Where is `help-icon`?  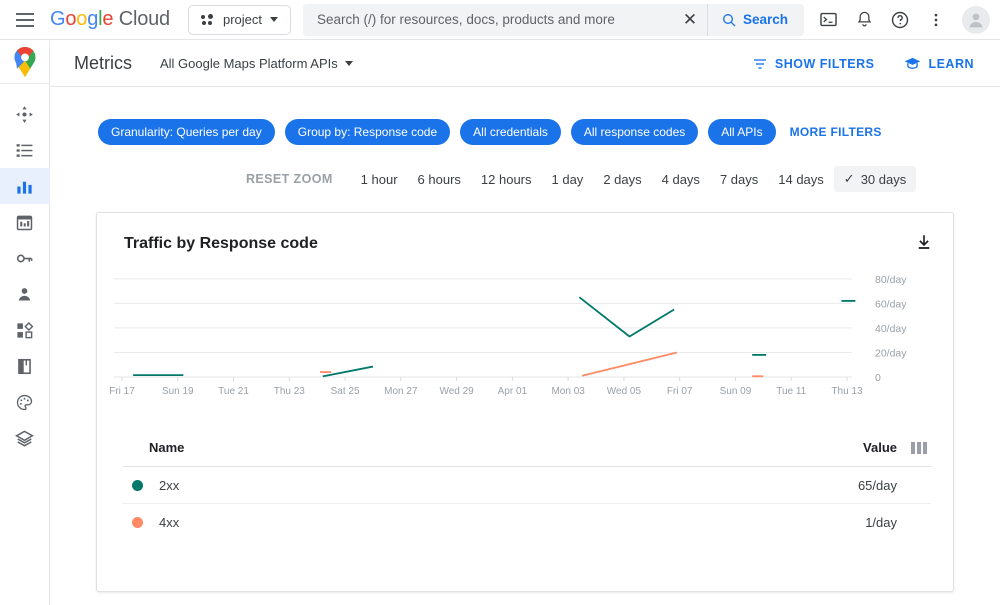
help-icon is located at coordinates (900, 20).